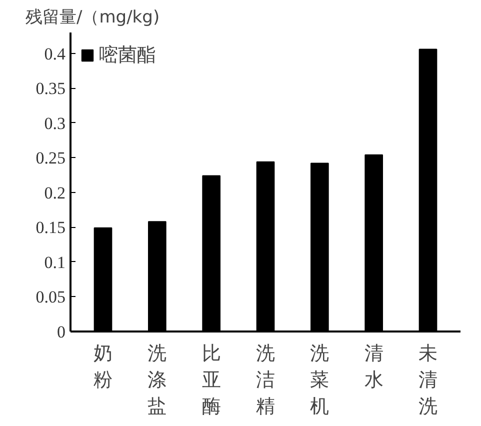  I want to click on y-tick-label: 0.35, so click(51, 88).